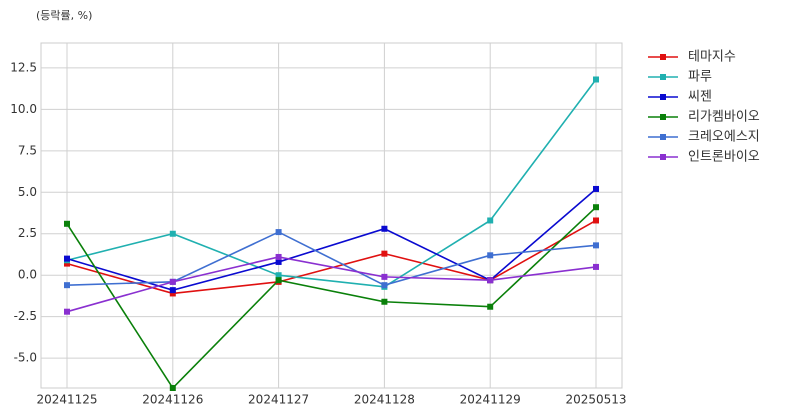 The height and width of the screenshot is (416, 785). What do you see at coordinates (25, 358) in the screenshot?
I see `y-tick-label: -5.0` at bounding box center [25, 358].